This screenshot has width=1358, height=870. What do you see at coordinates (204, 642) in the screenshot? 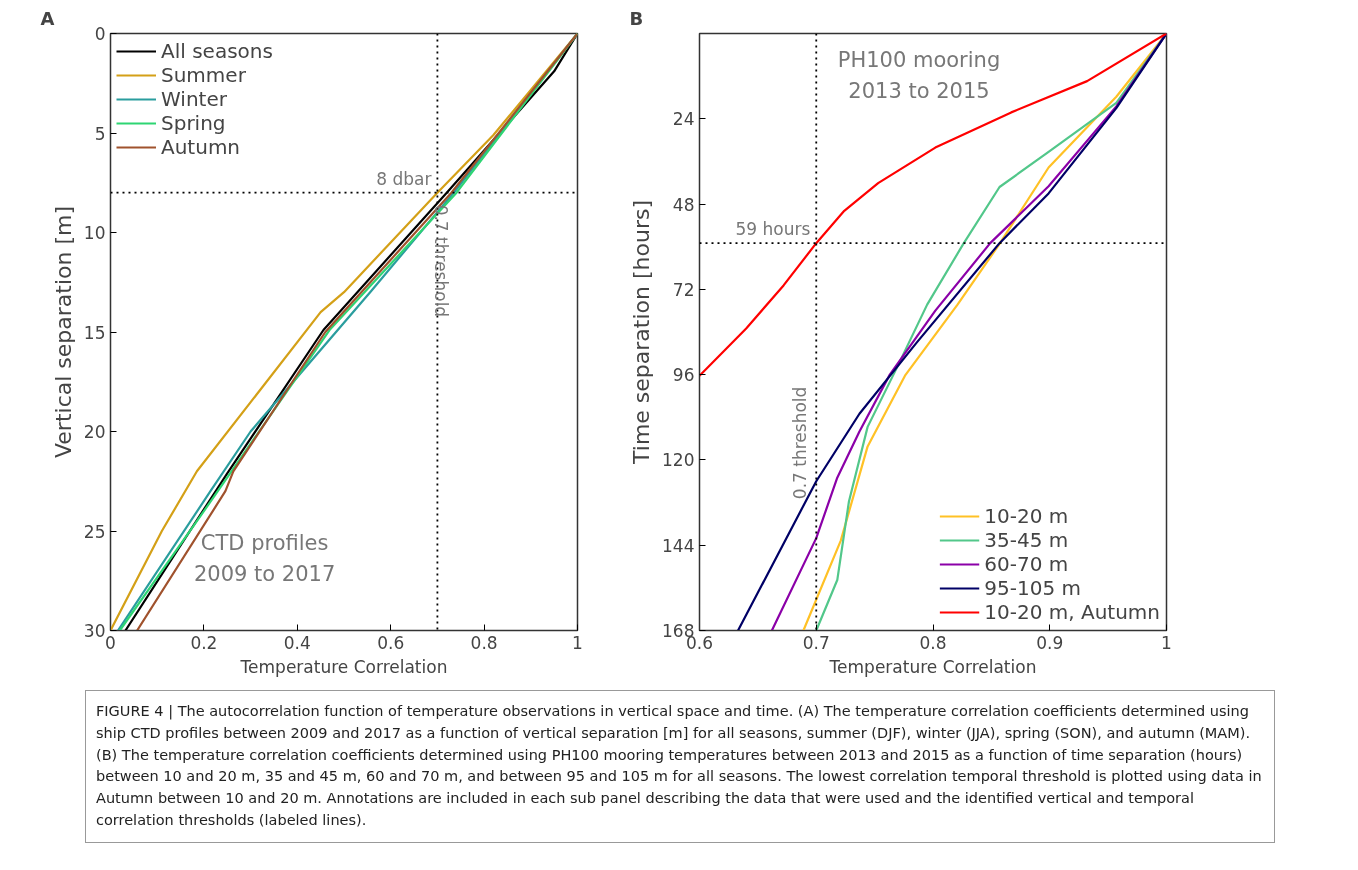
I see `x-tick-label: 0.2` at bounding box center [204, 642].